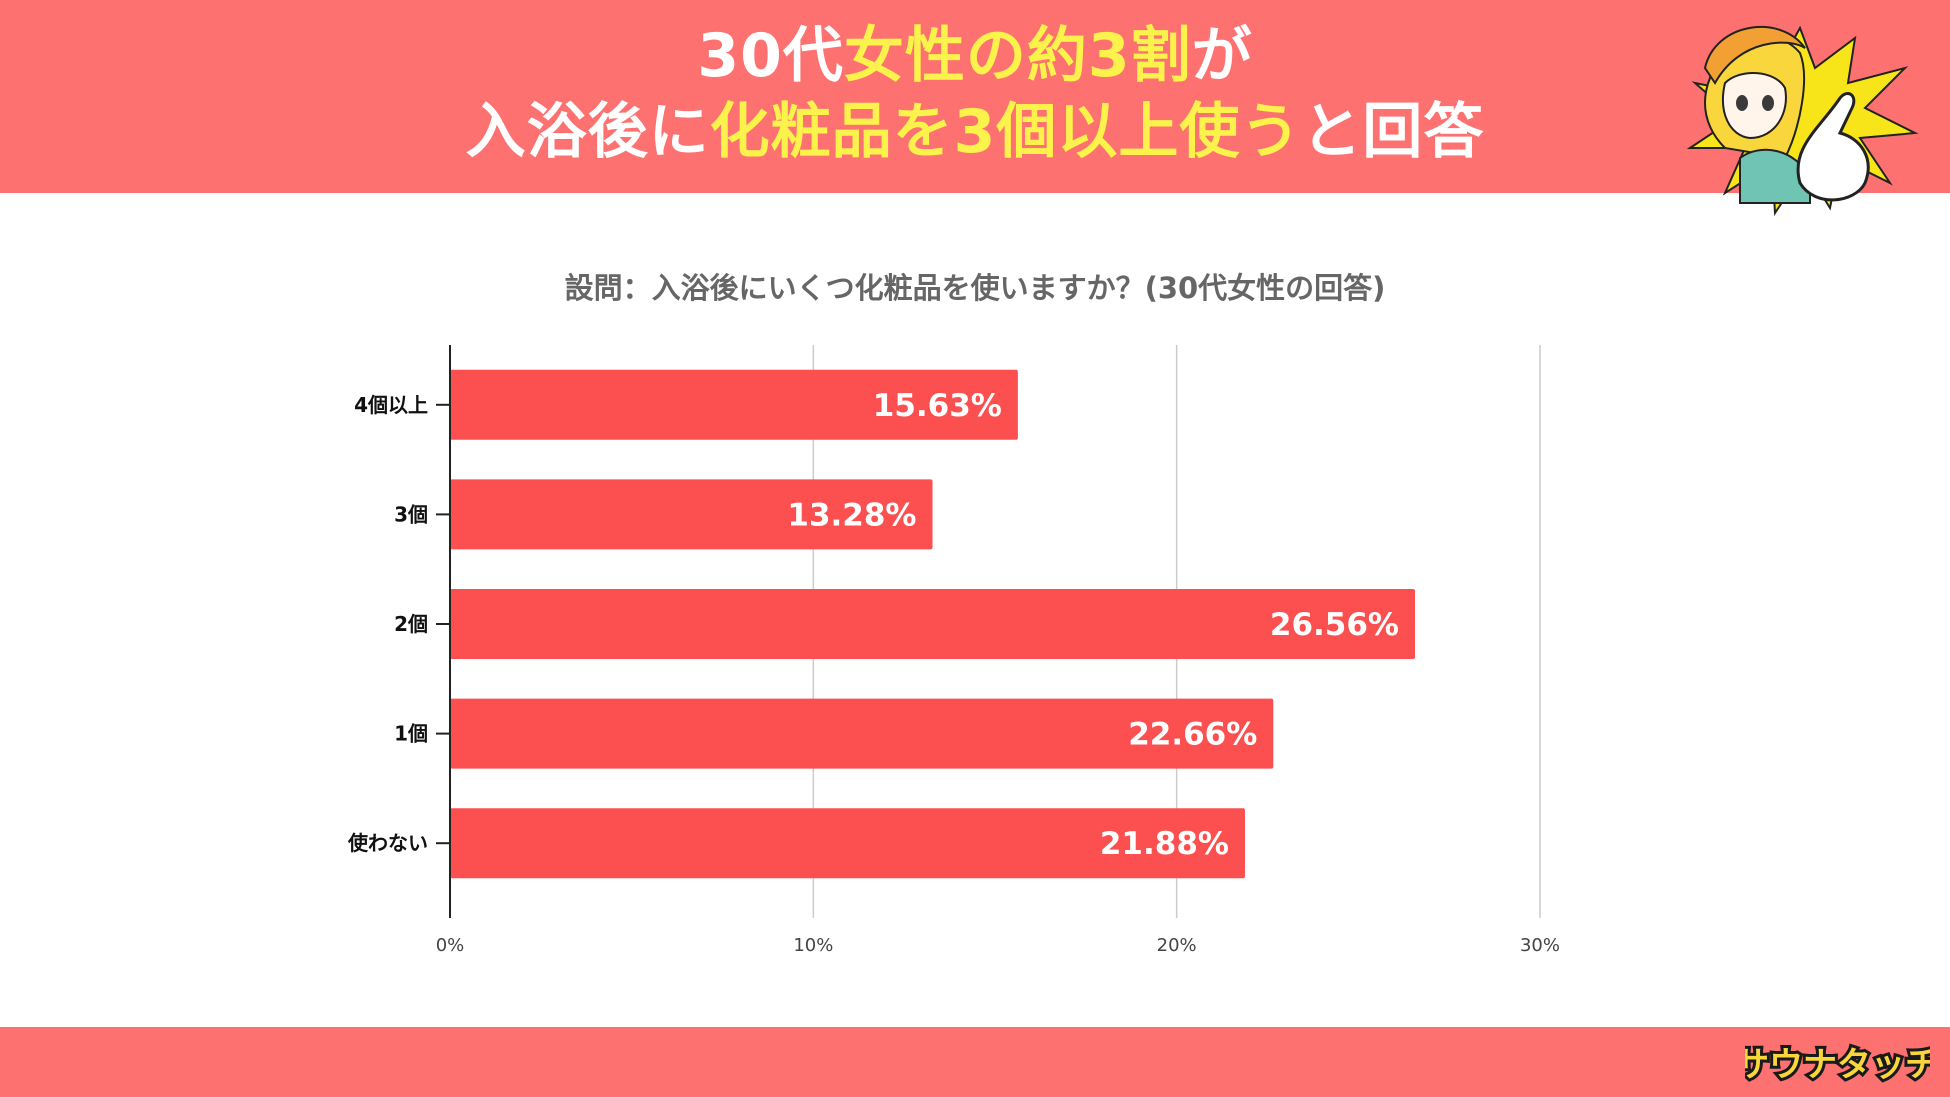 This screenshot has height=1097, width=1950. Describe the element at coordinates (1005, 132) in the screenshot. I see `headline-highlight: 化粧品を3個以上使う` at that location.